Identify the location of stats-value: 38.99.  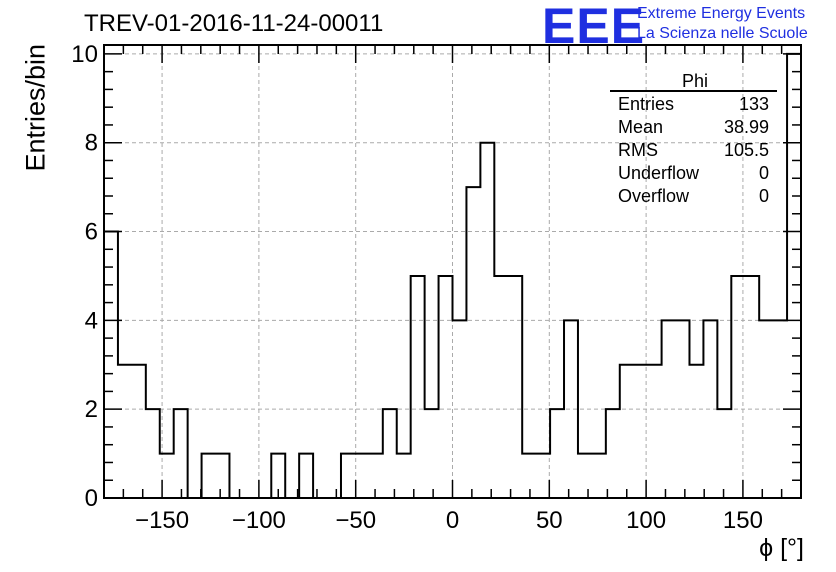
(746, 127).